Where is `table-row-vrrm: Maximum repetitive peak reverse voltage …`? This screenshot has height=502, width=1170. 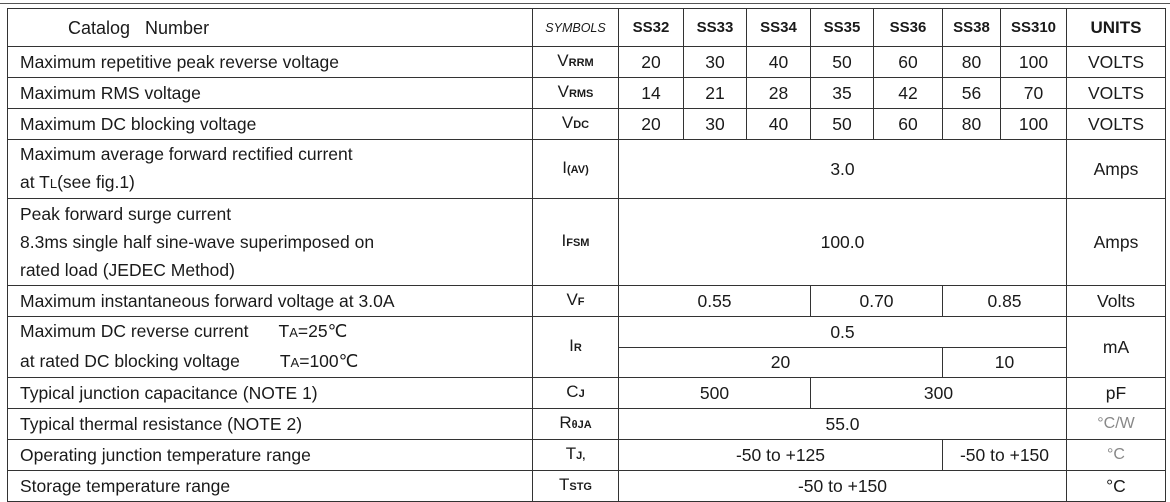 table-row-vrrm: Maximum repetitive peak reverse voltage … is located at coordinates (586, 62).